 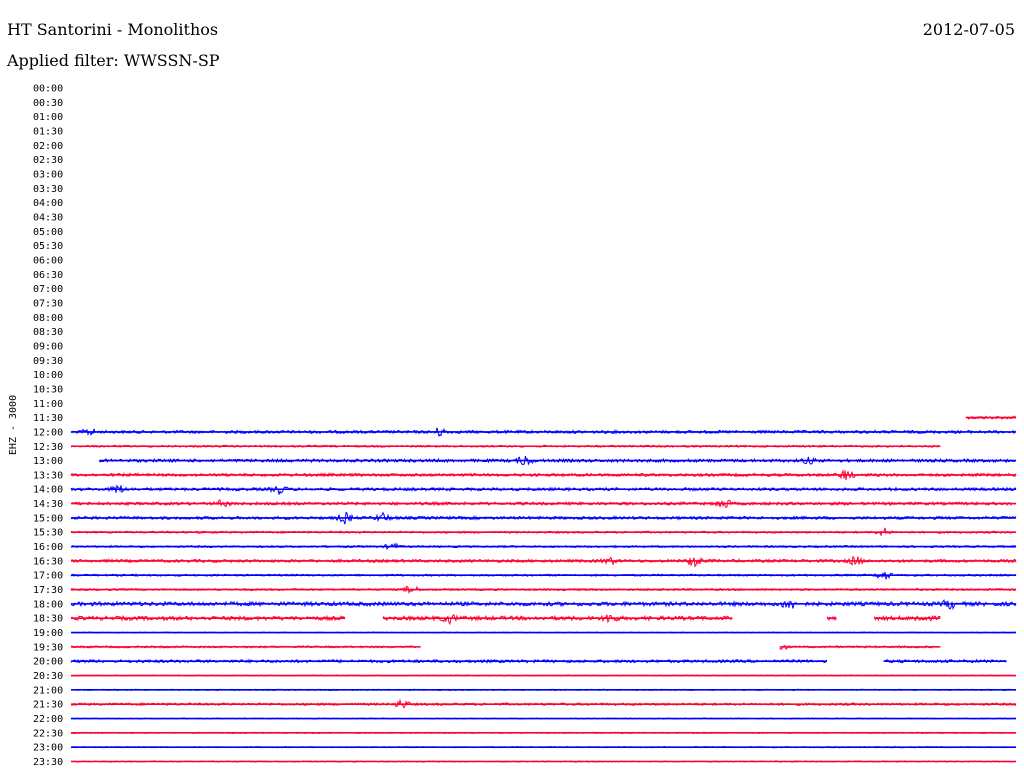 What do you see at coordinates (48, 748) in the screenshot?
I see `time-tick-label: 23:00` at bounding box center [48, 748].